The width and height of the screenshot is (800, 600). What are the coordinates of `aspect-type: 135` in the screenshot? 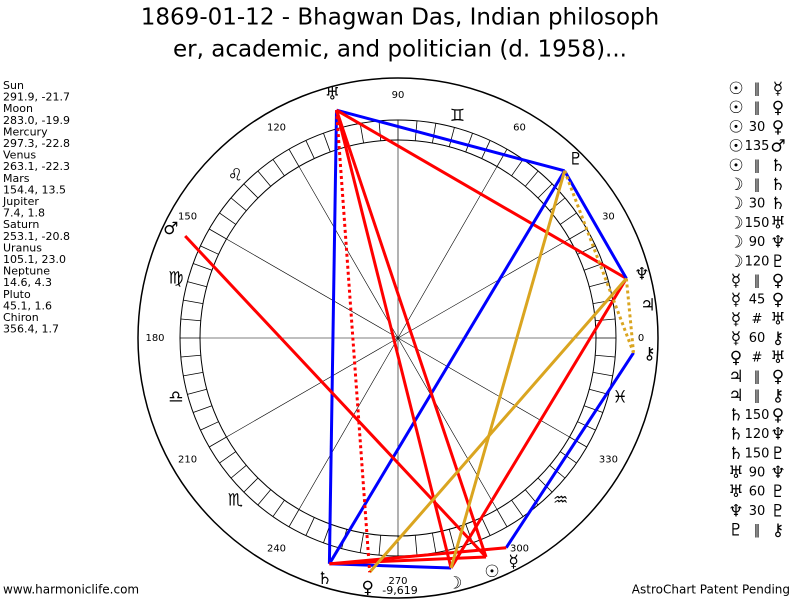 It's located at (757, 146).